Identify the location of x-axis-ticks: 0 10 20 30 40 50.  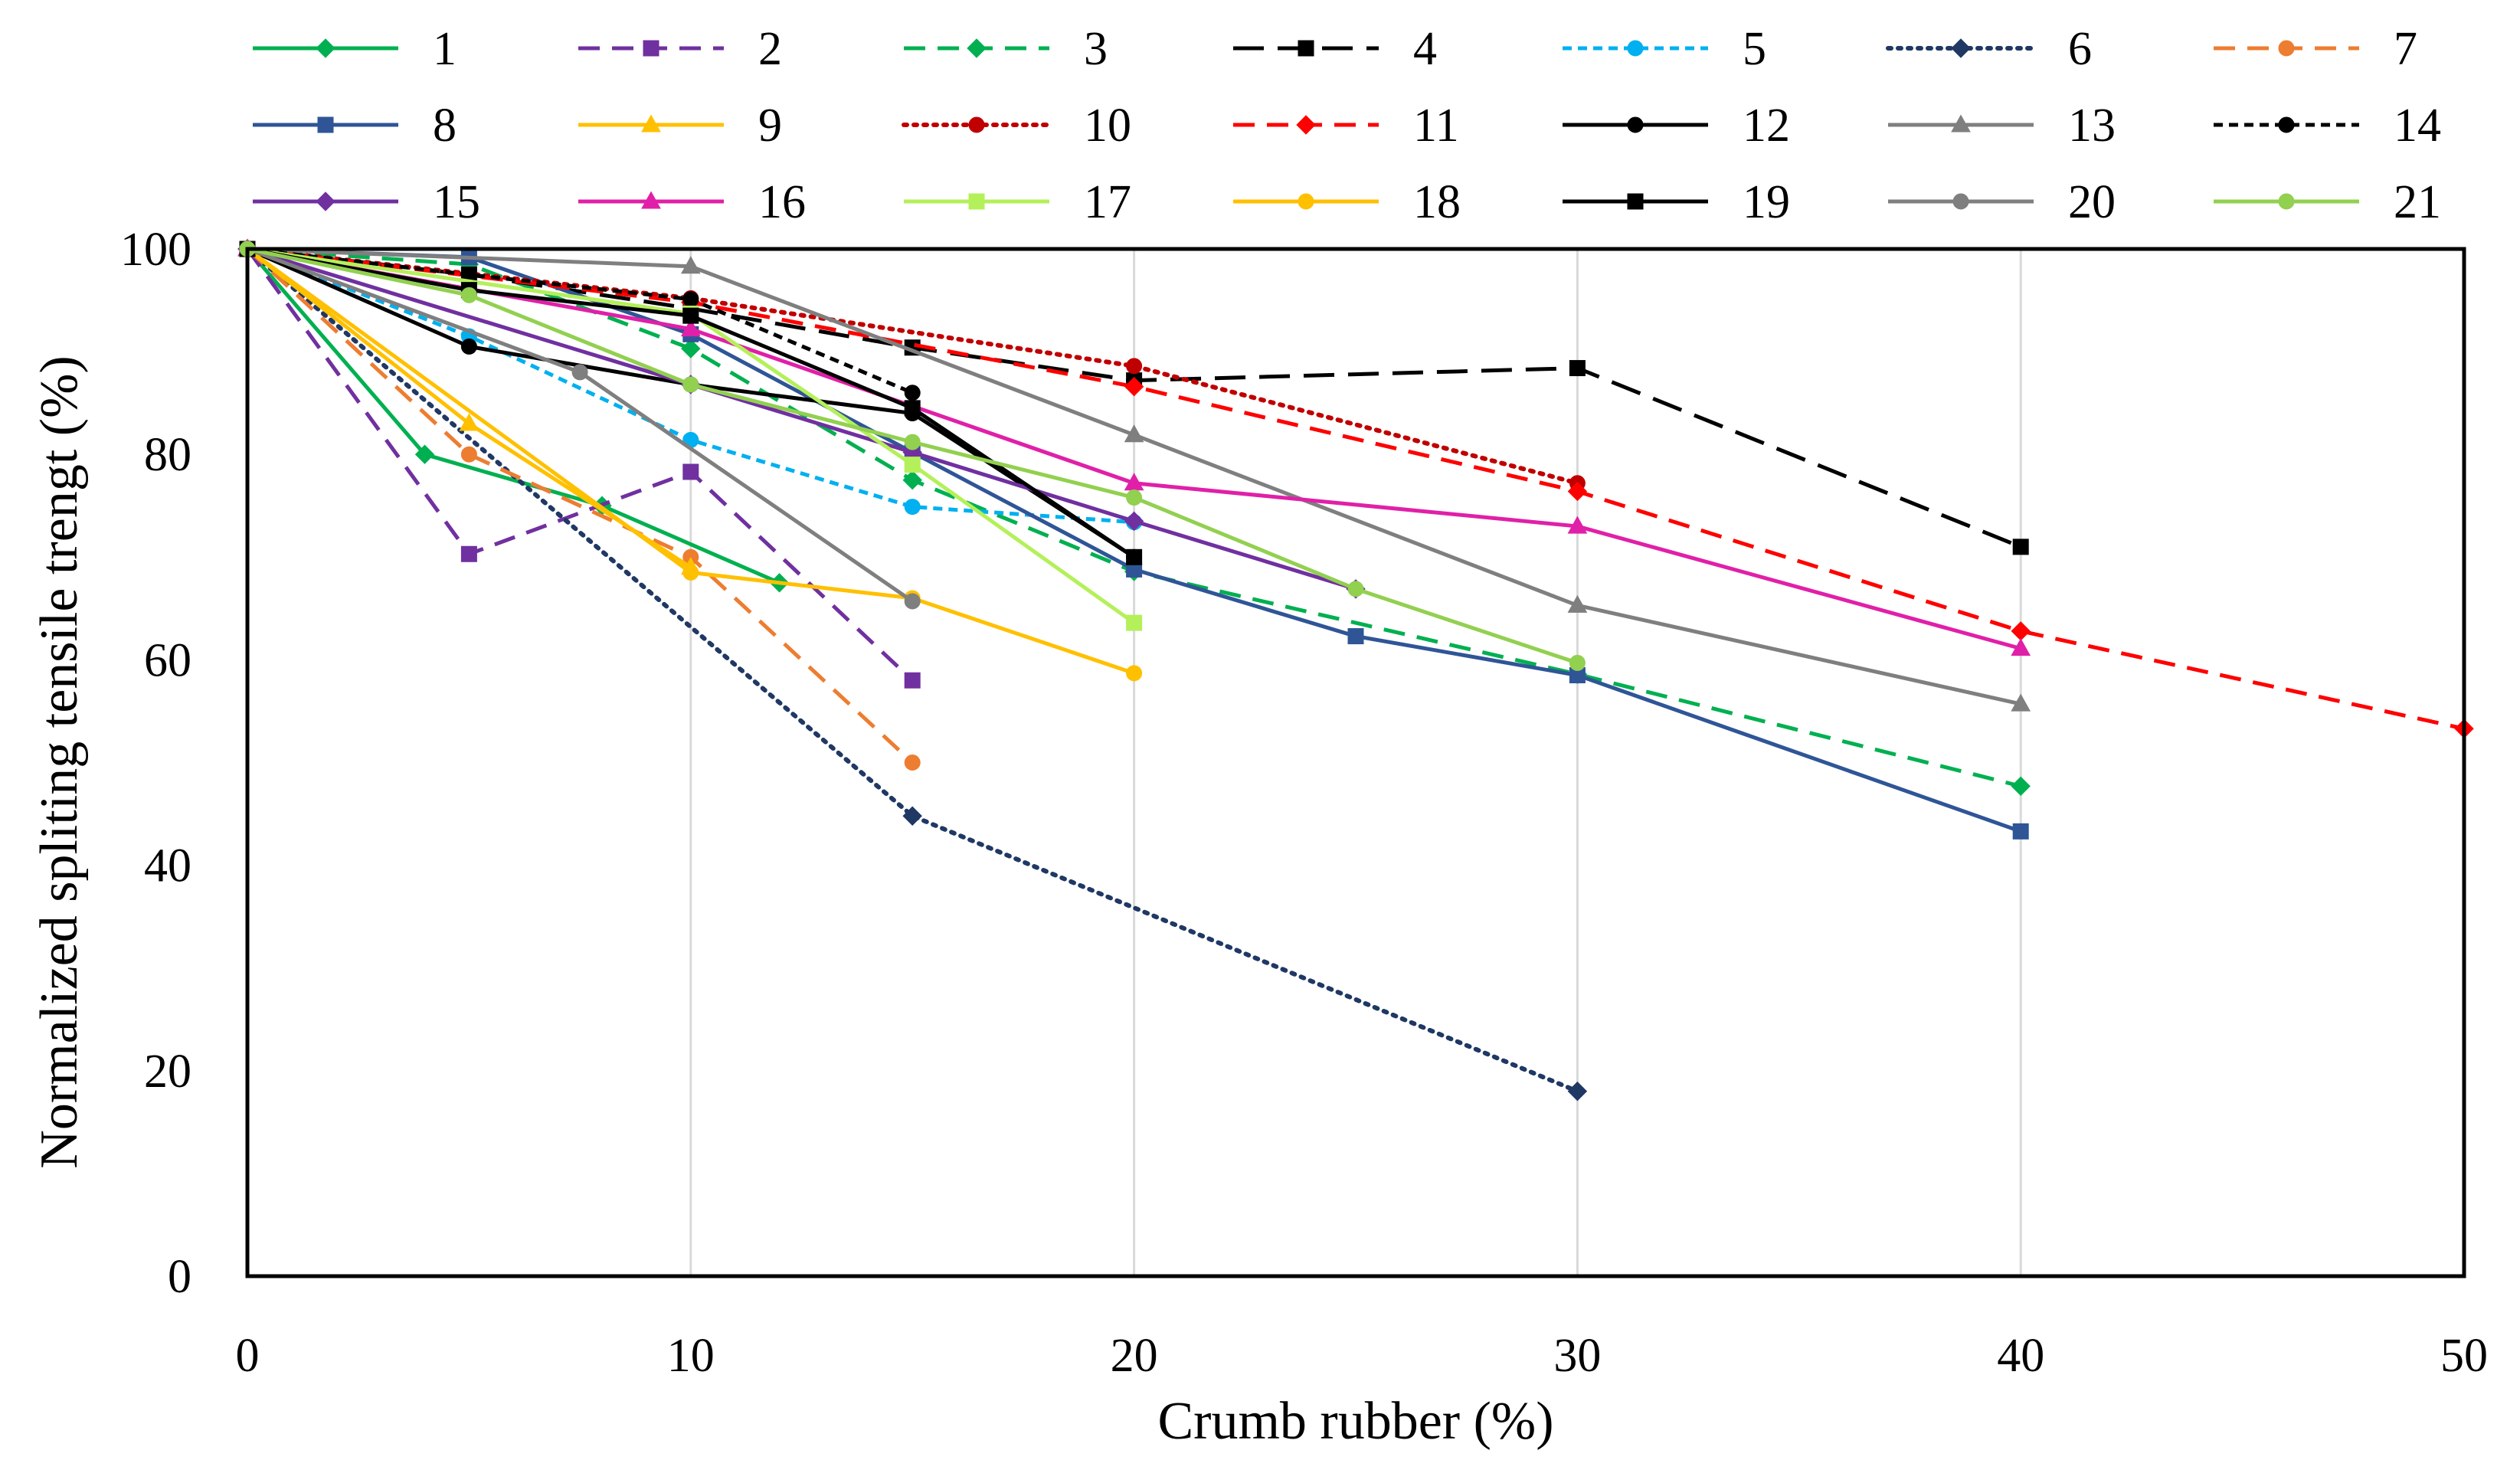
(1362, 1356).